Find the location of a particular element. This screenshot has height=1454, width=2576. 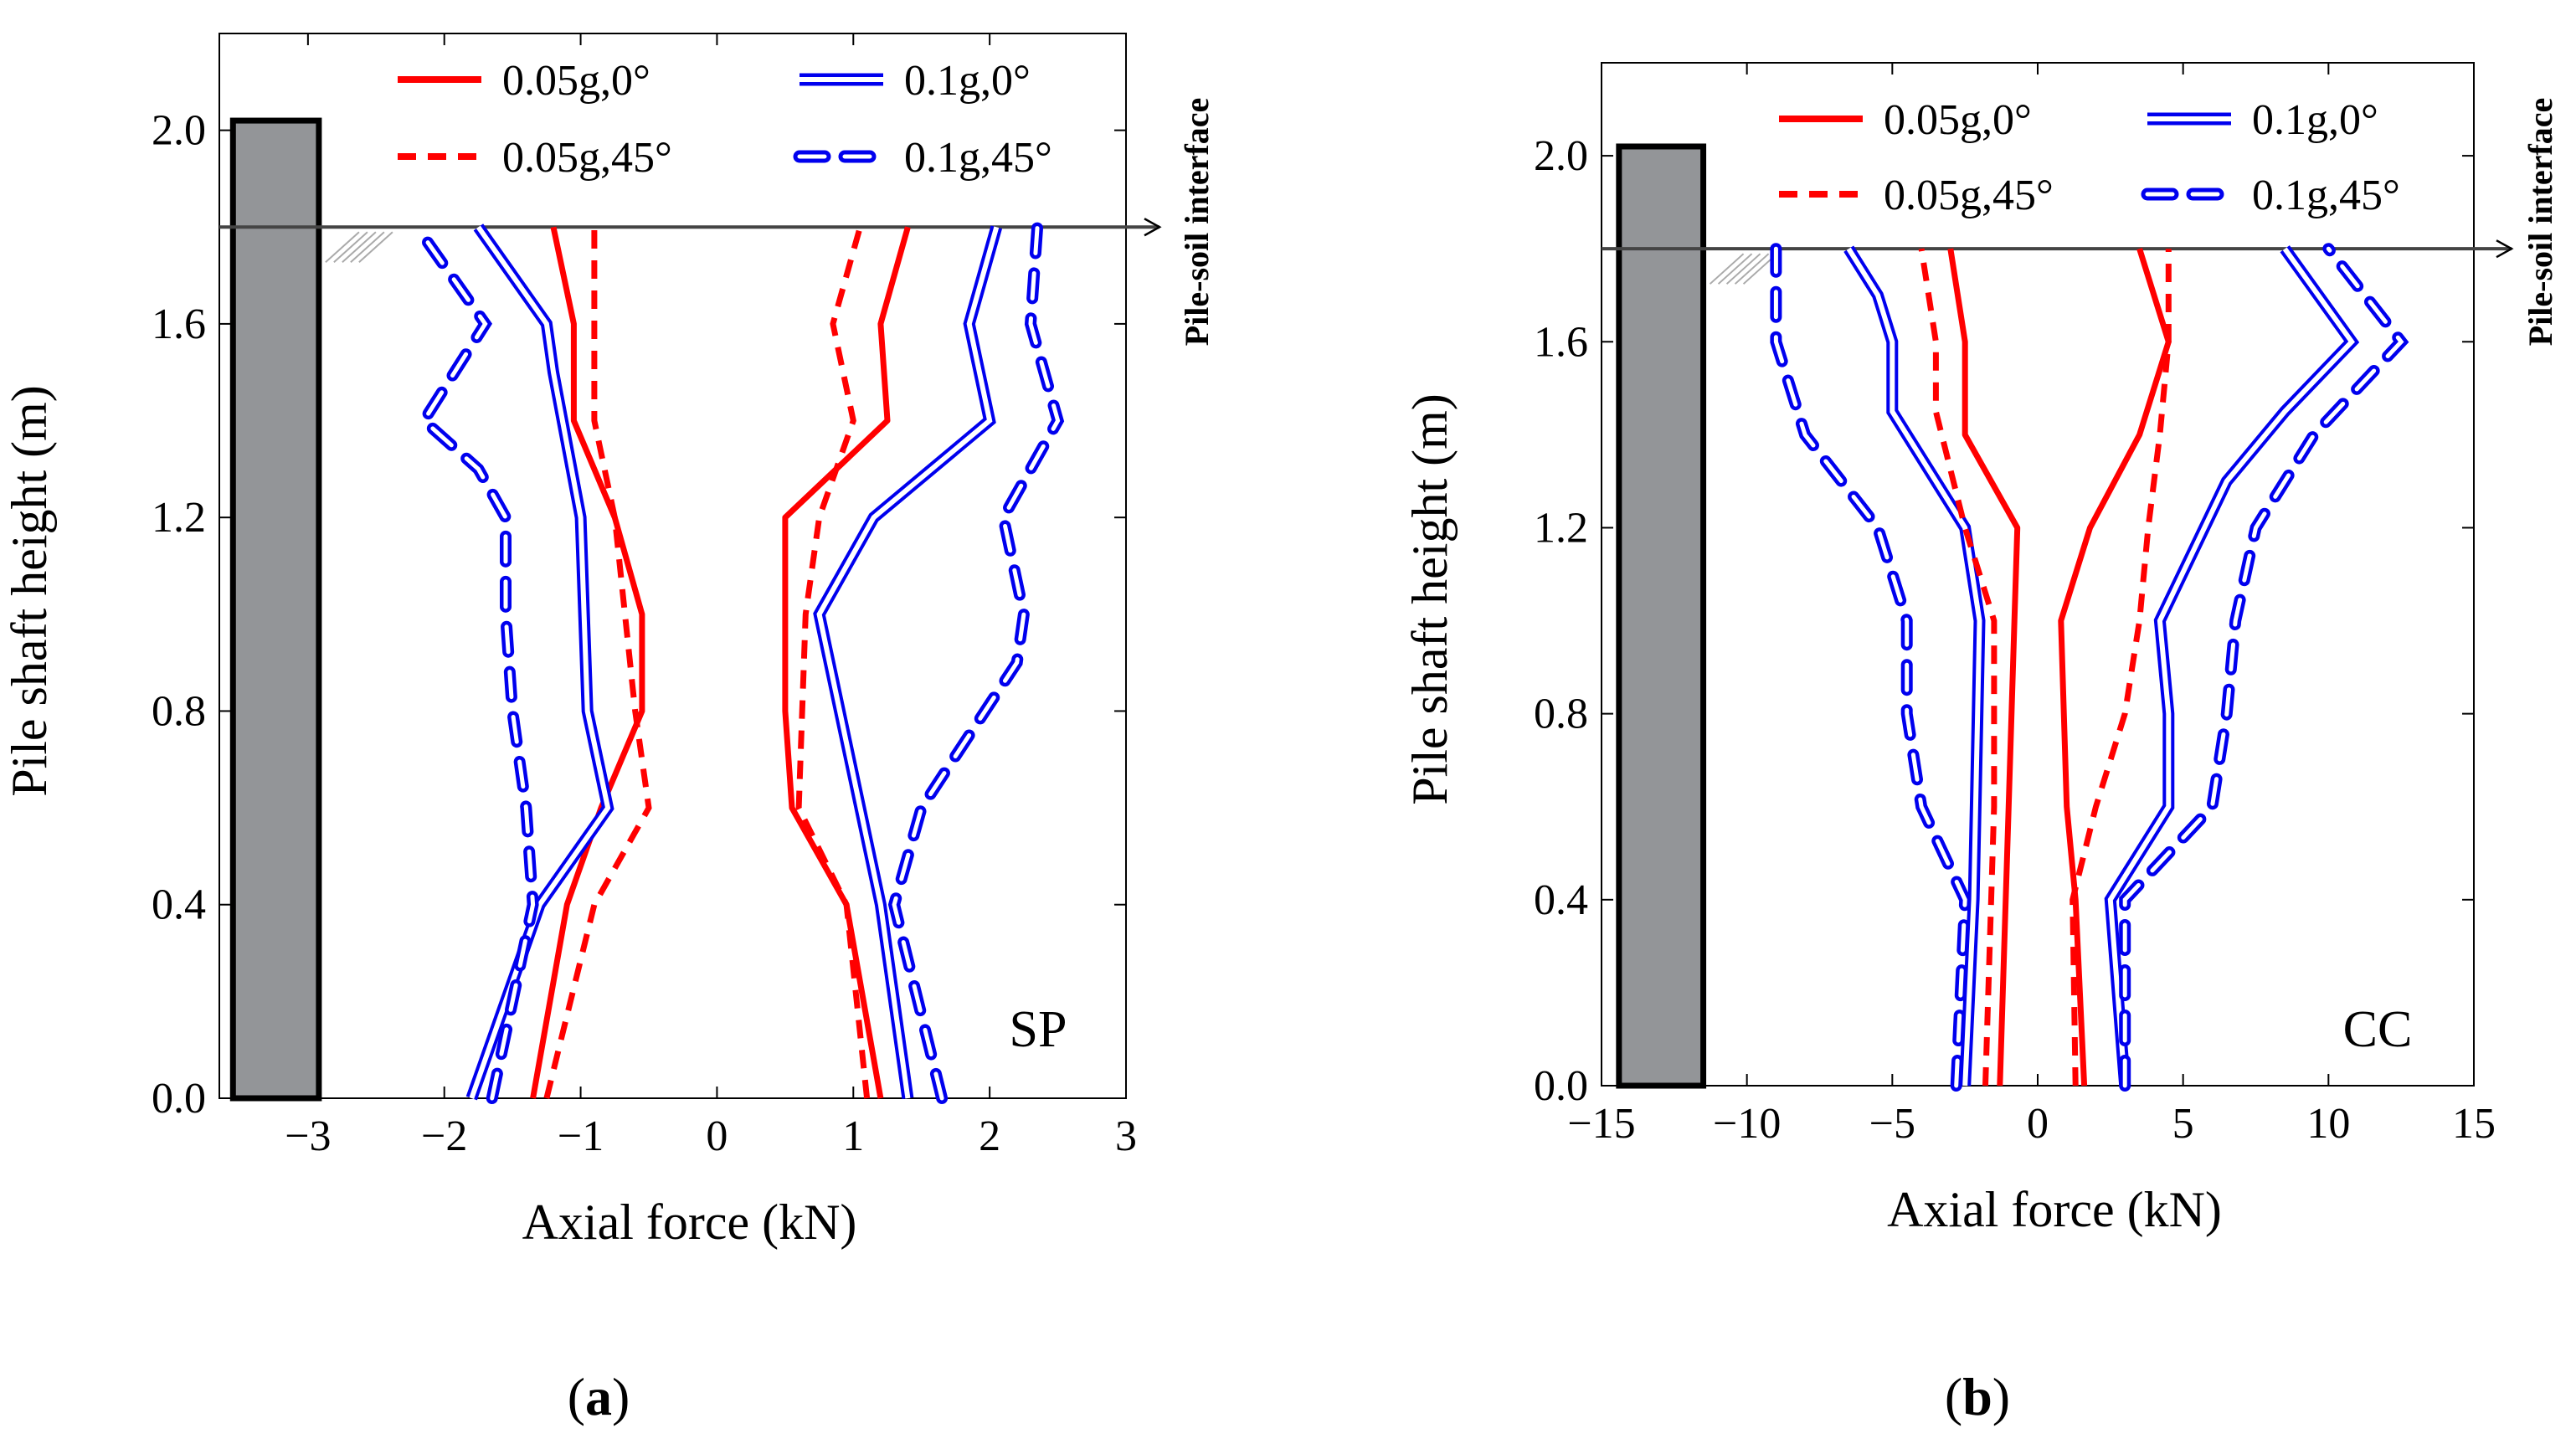

subfigure-label: (b) is located at coordinates (1978, 1396).